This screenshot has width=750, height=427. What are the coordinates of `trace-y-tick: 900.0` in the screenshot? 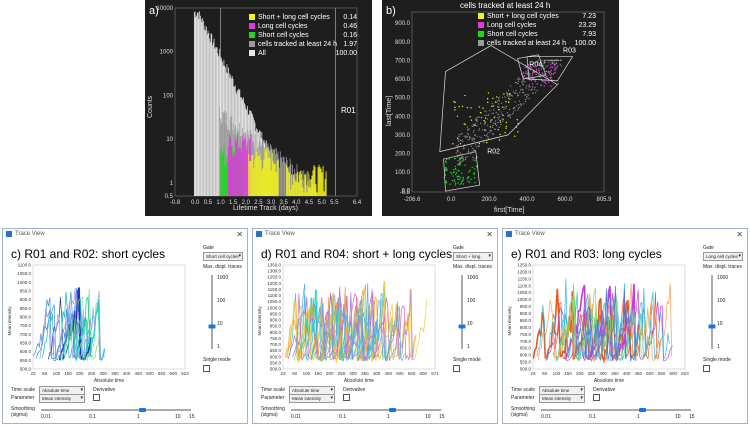 It's located at (276, 320).